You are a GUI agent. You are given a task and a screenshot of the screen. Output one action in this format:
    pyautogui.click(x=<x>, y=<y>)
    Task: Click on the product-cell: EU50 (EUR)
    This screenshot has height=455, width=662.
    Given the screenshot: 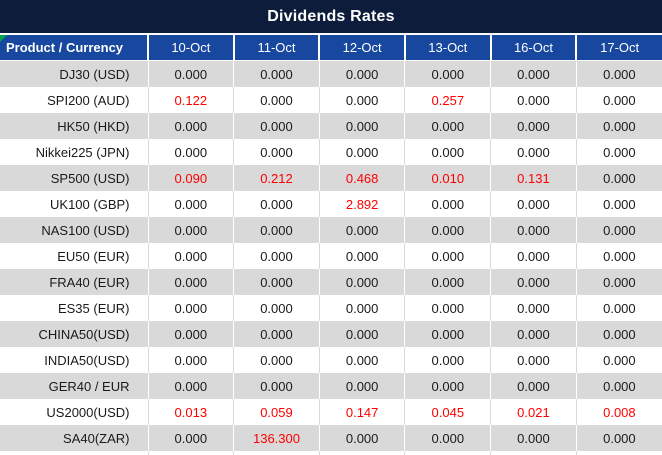 What is the action you would take?
    pyautogui.click(x=74, y=256)
    